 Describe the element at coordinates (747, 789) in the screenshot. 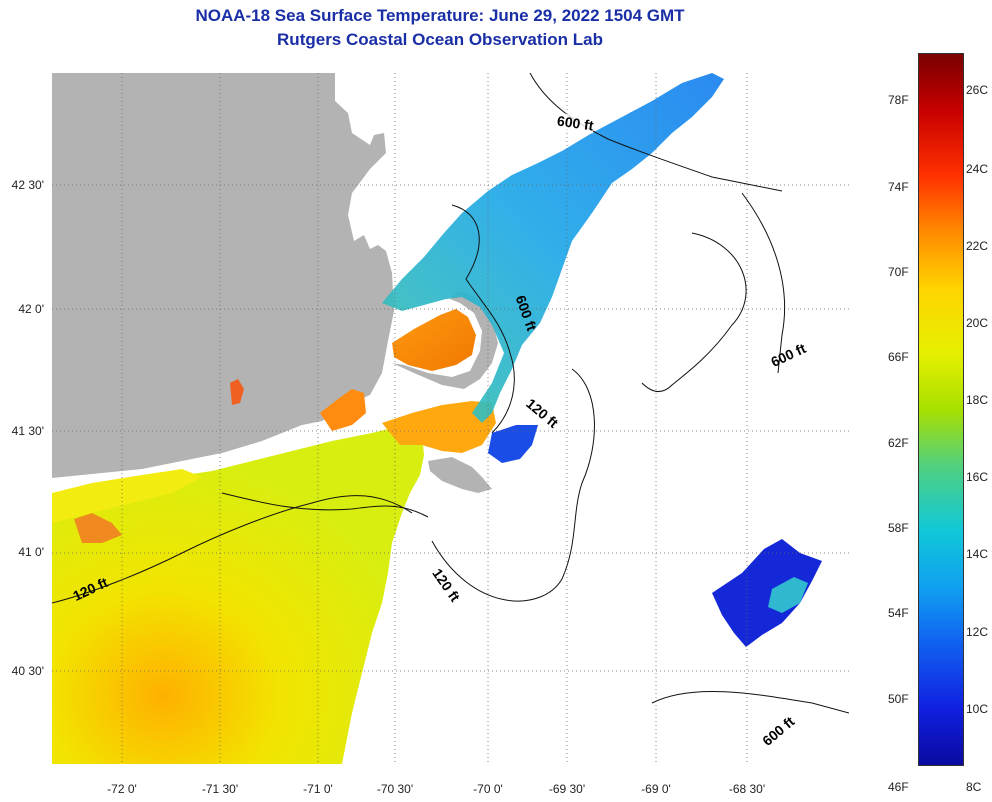

I see `lon-label: -68 30'` at that location.